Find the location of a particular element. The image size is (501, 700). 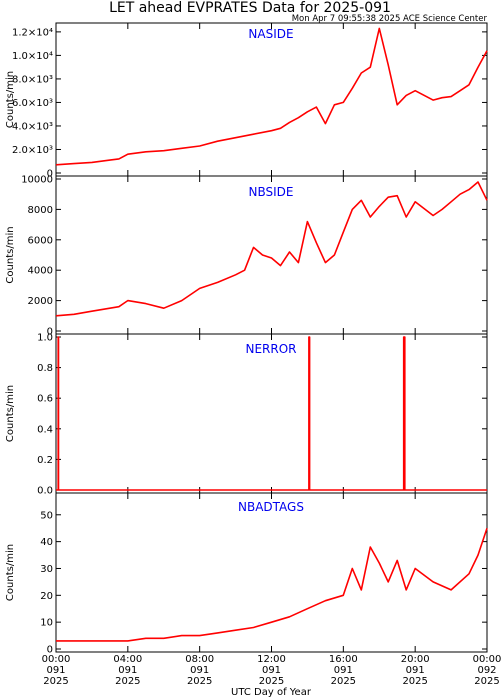

nbadtags-series-line is located at coordinates (272, 584).